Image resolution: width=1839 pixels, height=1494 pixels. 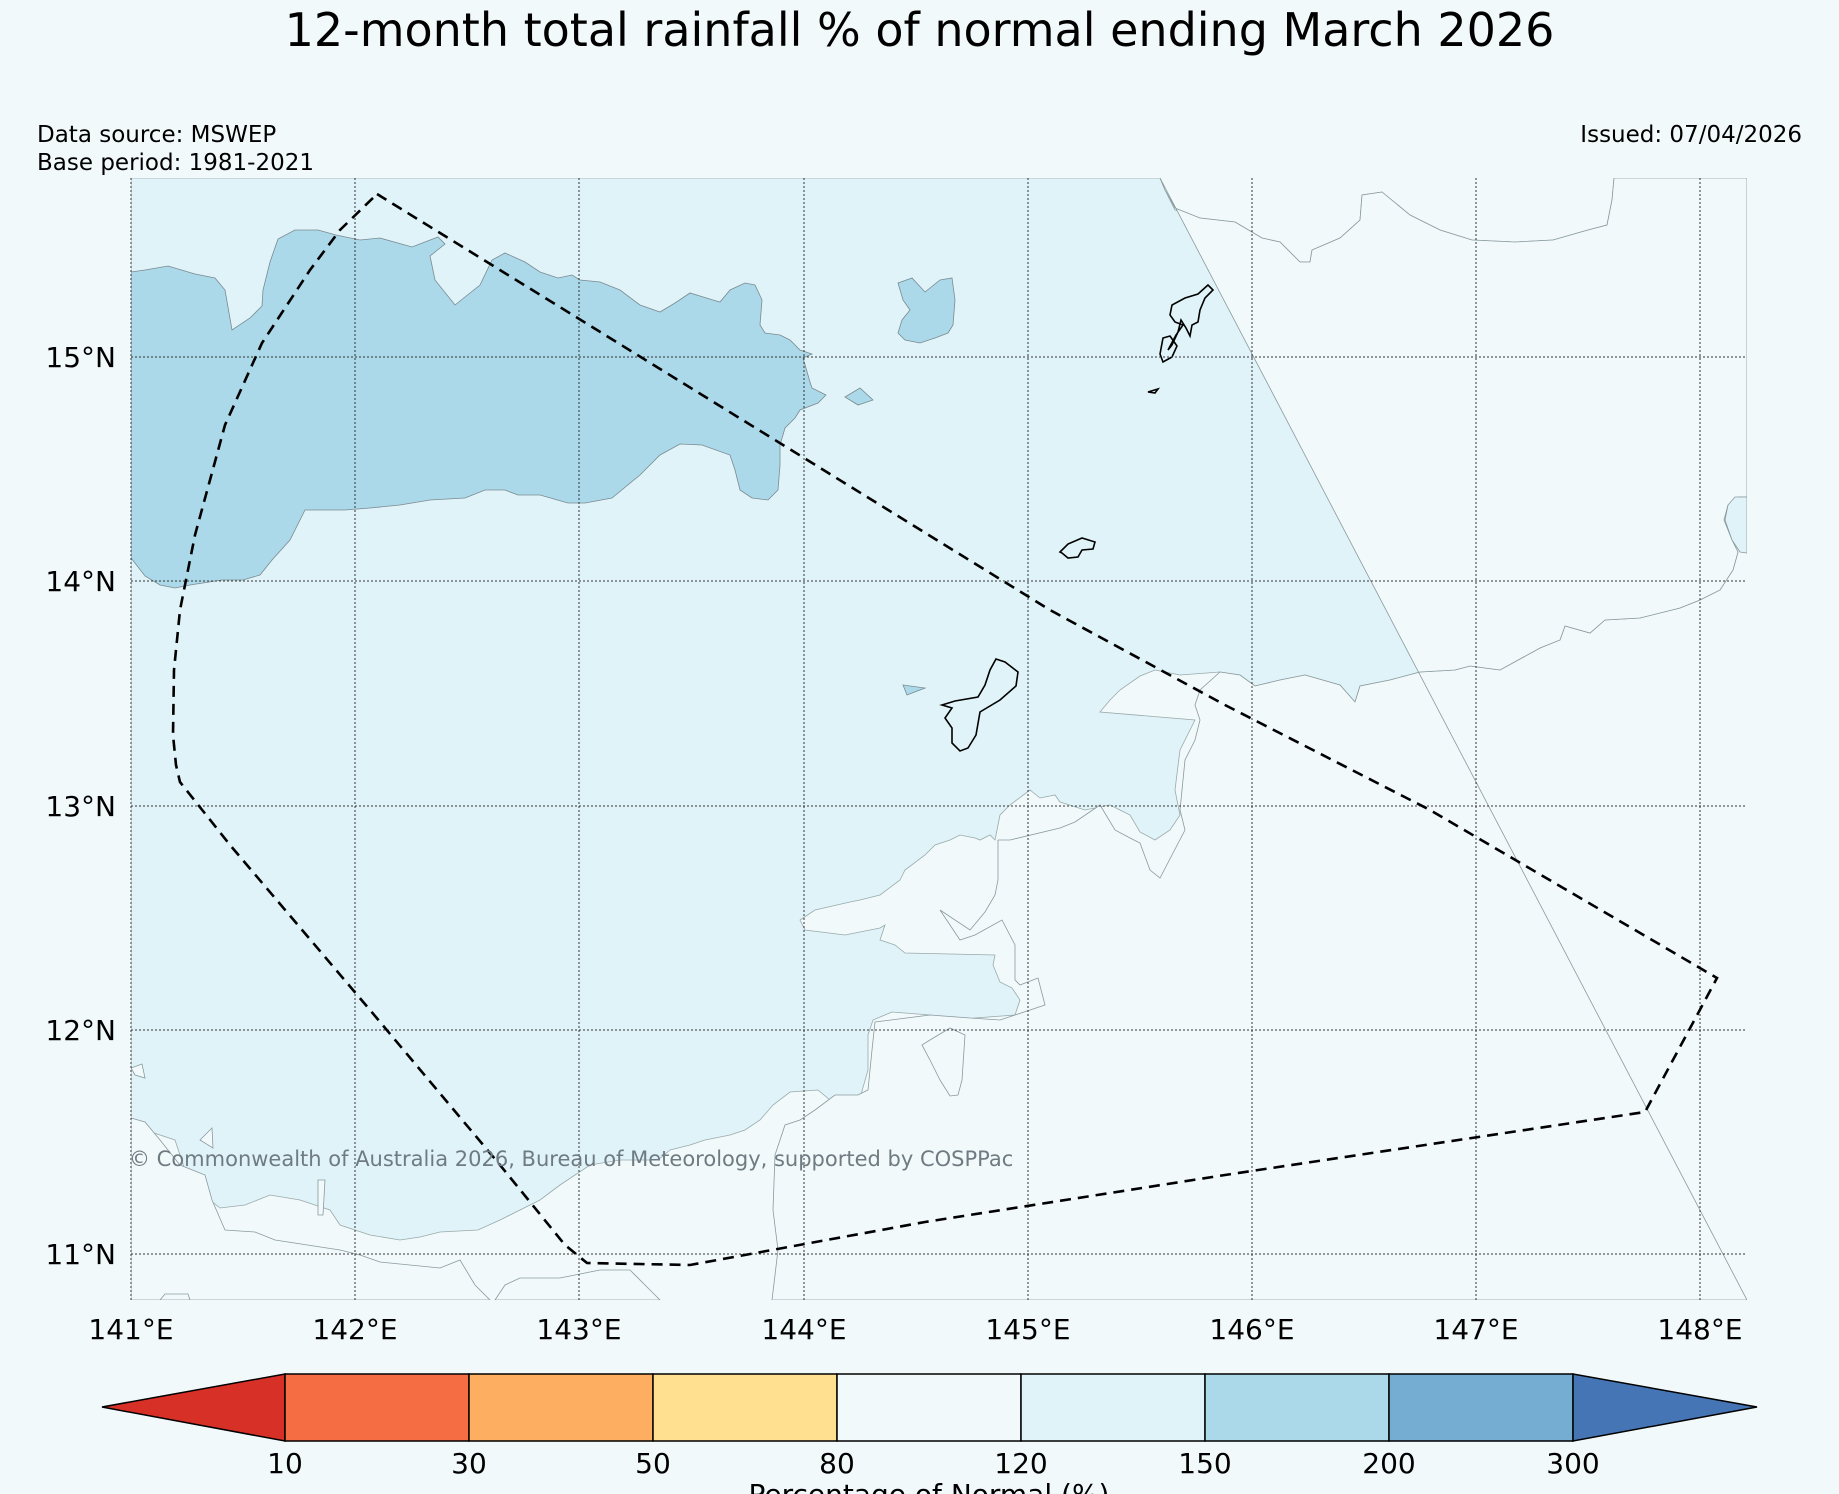 What do you see at coordinates (80, 581) in the screenshot?
I see `lat-label-14n: 14°N` at bounding box center [80, 581].